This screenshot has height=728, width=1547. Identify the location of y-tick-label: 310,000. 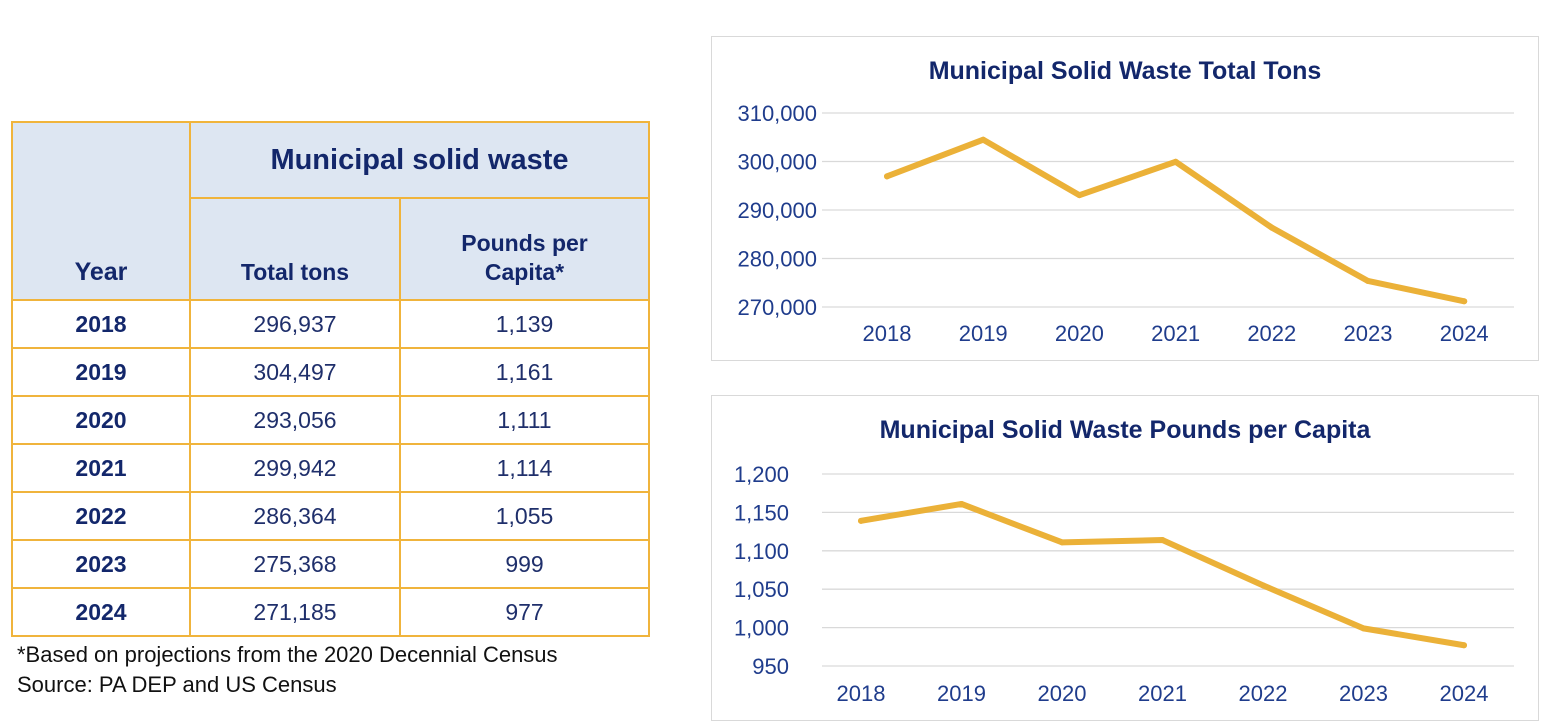
(777, 113).